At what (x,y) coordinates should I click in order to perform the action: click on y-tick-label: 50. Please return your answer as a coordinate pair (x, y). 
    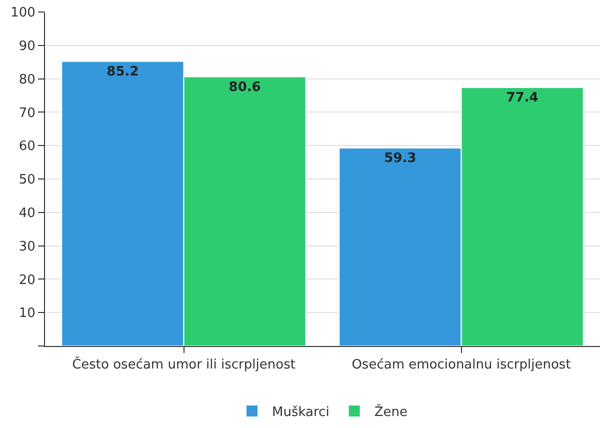
    Looking at the image, I should click on (27, 180).